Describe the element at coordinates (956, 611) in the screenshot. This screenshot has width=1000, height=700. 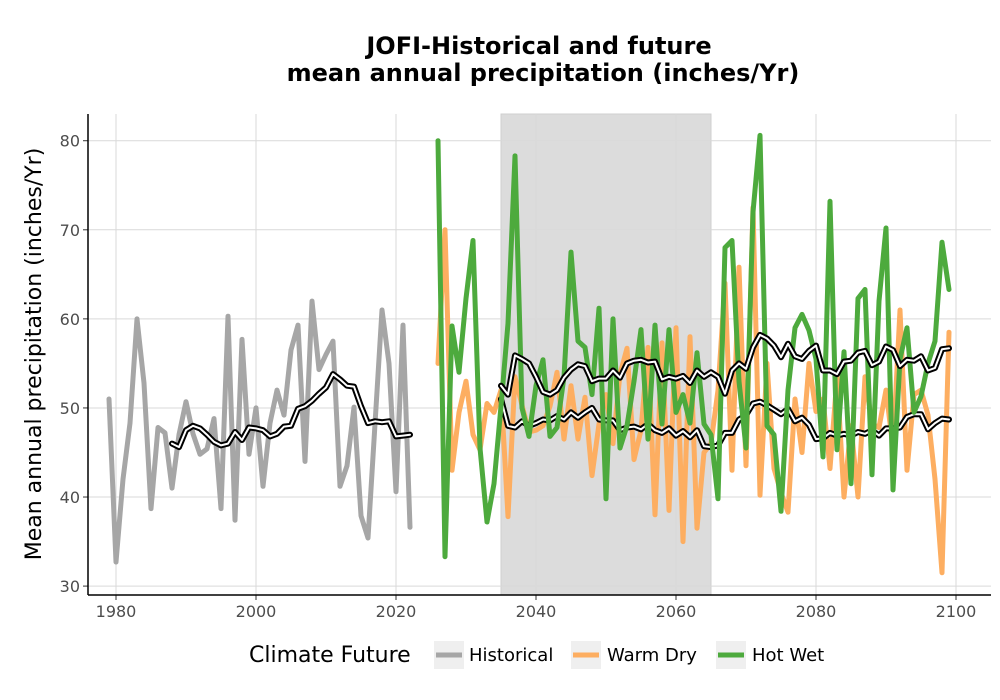
I see `x-tick-label: 2100` at that location.